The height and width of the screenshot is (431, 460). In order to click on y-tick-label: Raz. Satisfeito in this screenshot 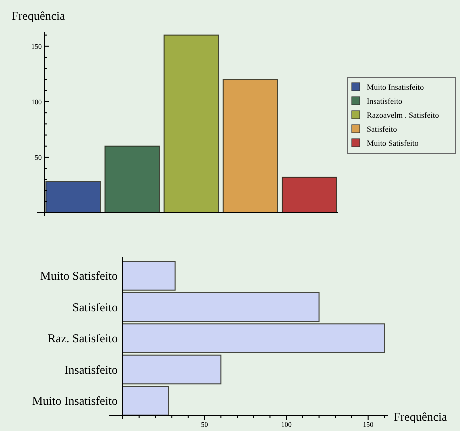, I will do `click(83, 339)`.